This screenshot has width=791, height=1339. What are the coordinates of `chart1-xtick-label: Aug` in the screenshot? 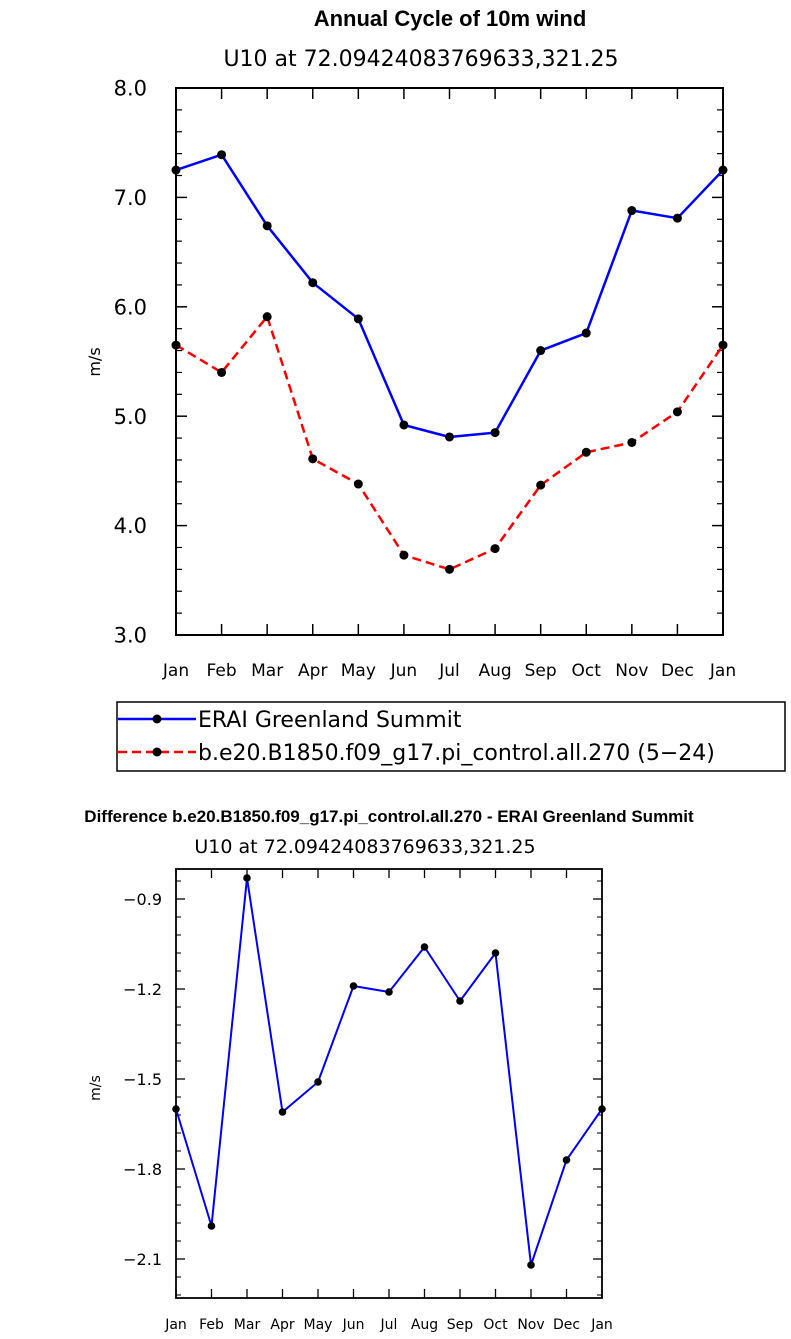 It's located at (494, 671).